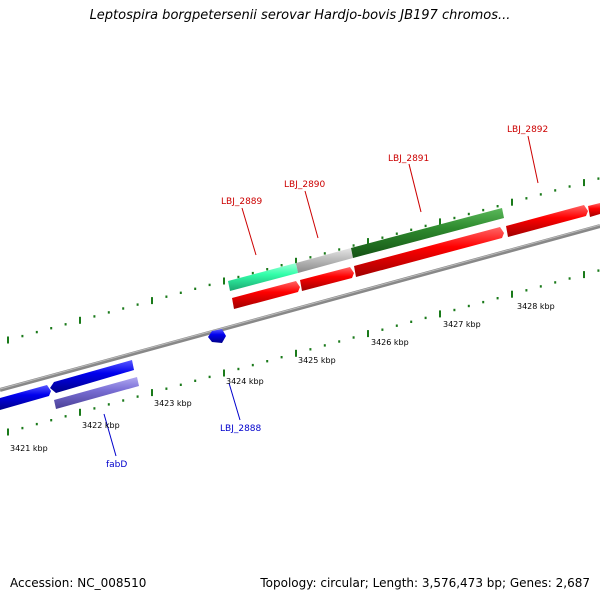 The height and width of the screenshot is (600, 600). Describe the element at coordinates (29, 448) in the screenshot. I see `kbp-label-3421: 3421 kbp` at that location.